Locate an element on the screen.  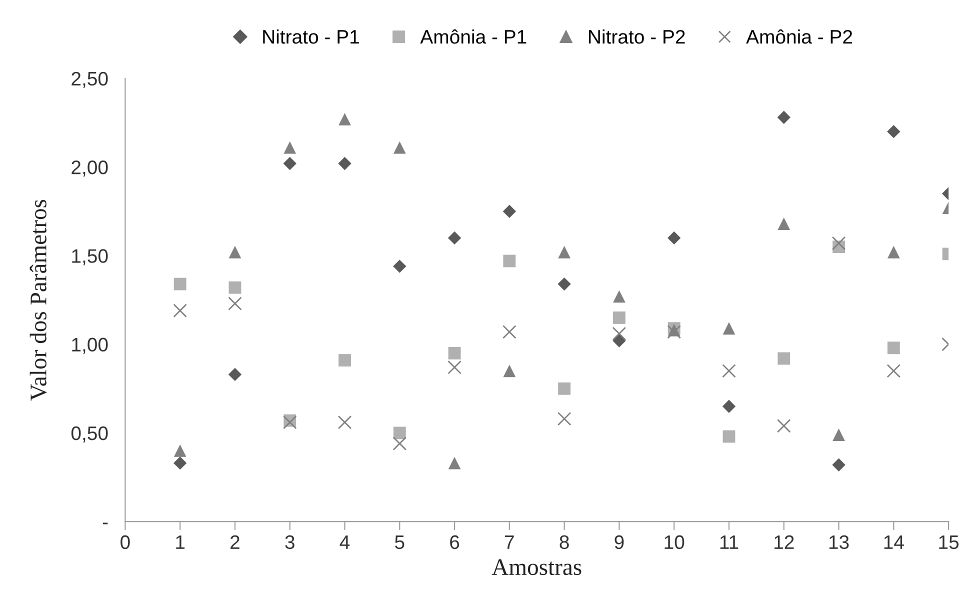
y-tick-label: 1,50 is located at coordinates (90, 257).